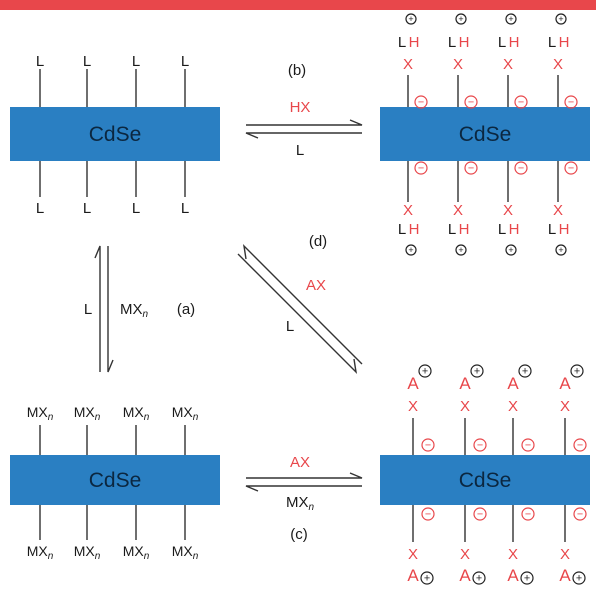 This screenshot has height=589, width=596. Describe the element at coordinates (299, 534) in the screenshot. I see `reaction-c-label: (c)` at that location.